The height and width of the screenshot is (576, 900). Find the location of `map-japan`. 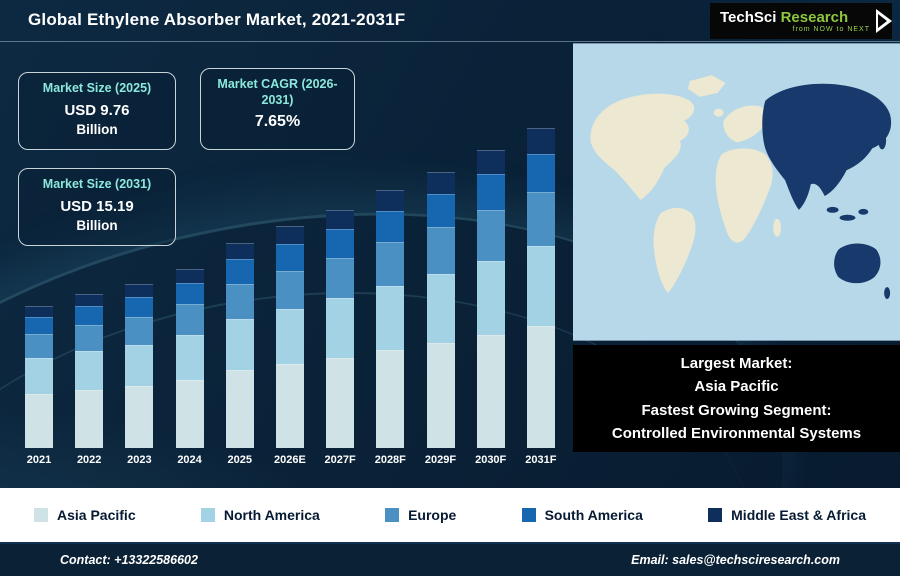

map-japan is located at coordinates (882, 140).